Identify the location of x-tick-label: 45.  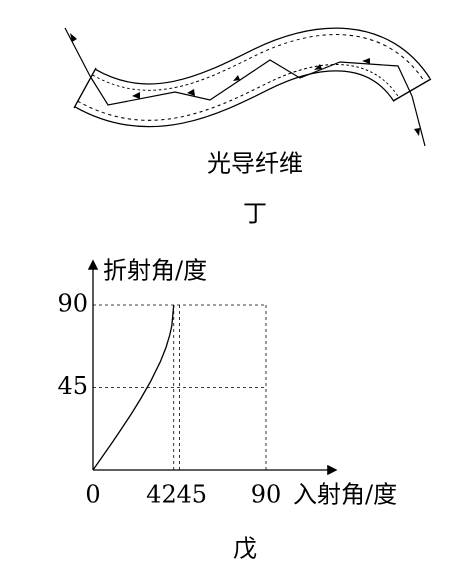
(192, 495).